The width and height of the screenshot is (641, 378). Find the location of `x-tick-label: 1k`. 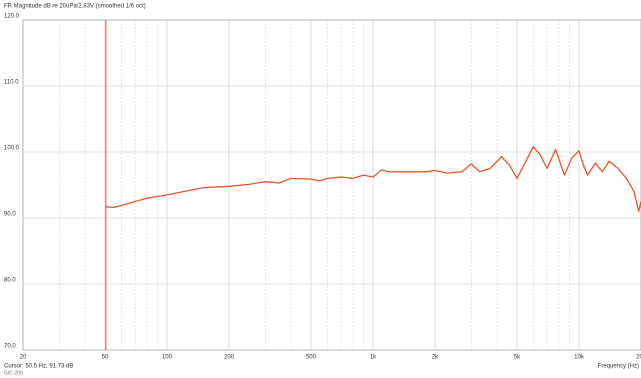

x-tick-label: 1k is located at coordinates (373, 358).